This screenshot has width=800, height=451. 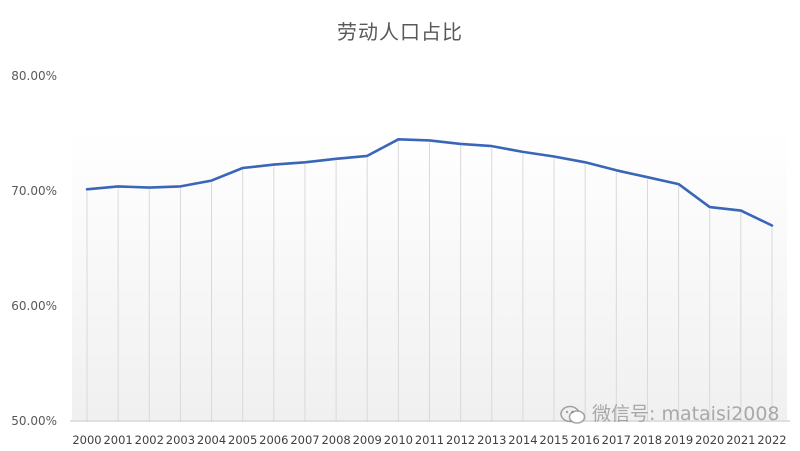 What do you see at coordinates (34, 248) in the screenshot?
I see `y-axis-ticks: 50.00% 60.00% 70.00% 80.00%` at bounding box center [34, 248].